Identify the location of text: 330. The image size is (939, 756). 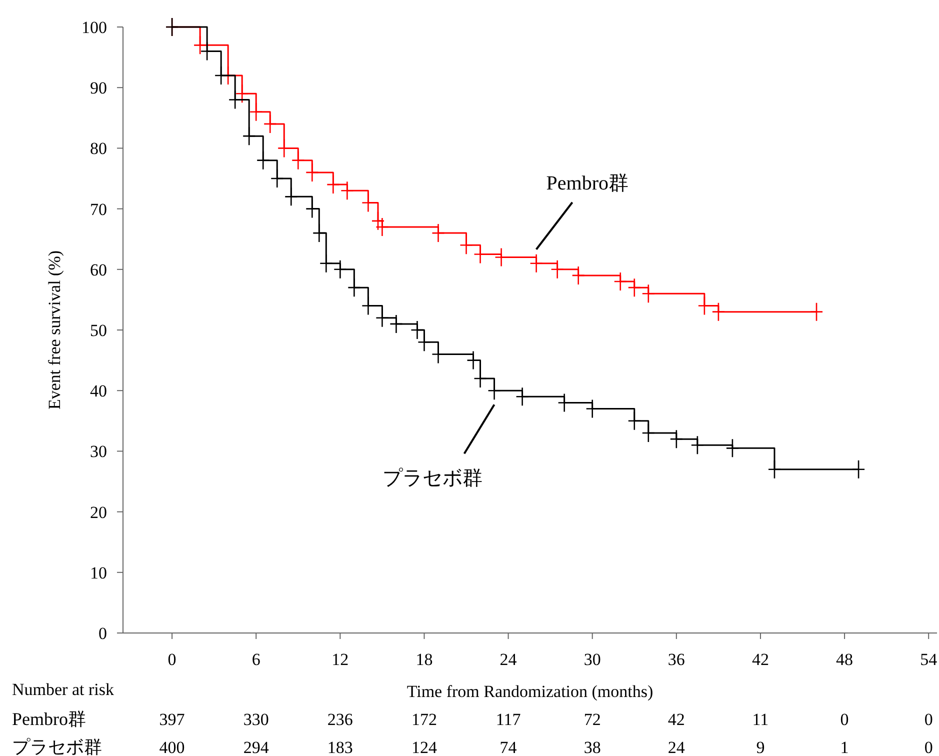
(256, 719).